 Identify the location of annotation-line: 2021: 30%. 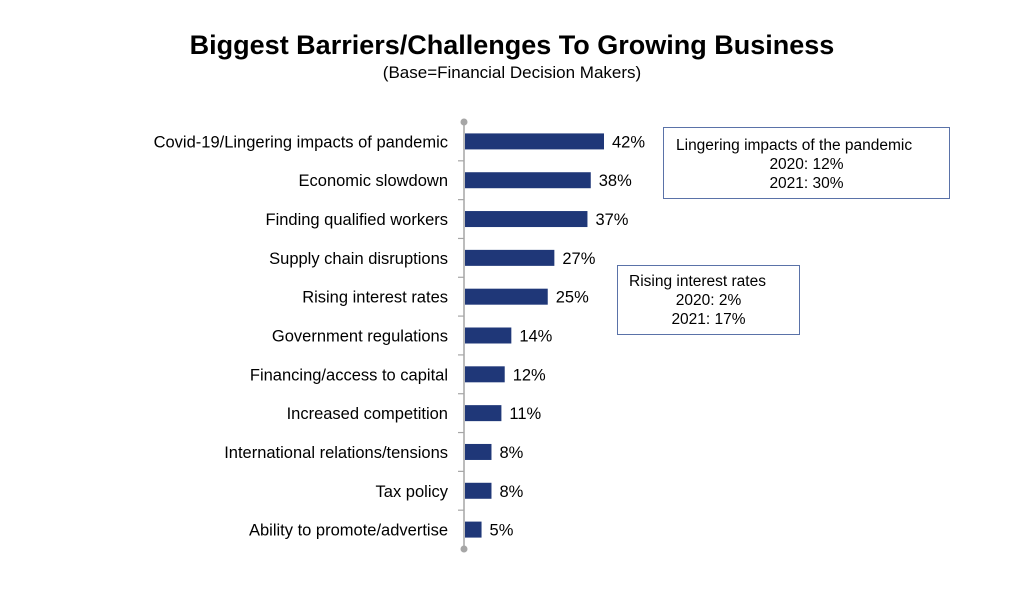
(806, 183).